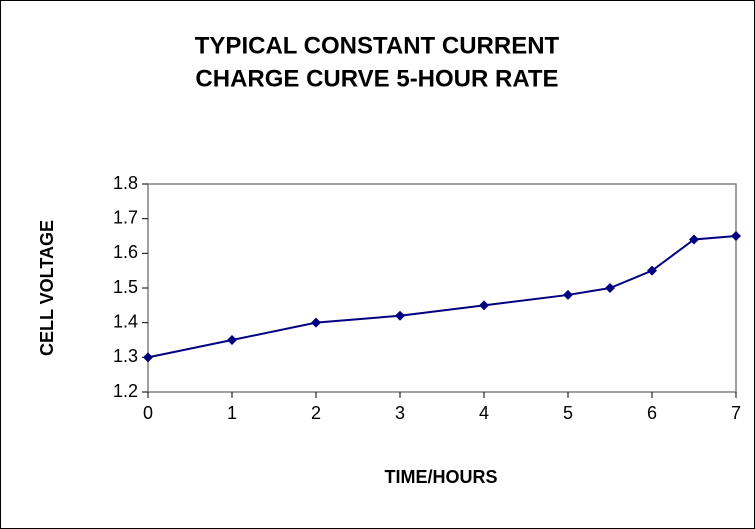  I want to click on y-tick-label: 1.3, so click(125, 356).